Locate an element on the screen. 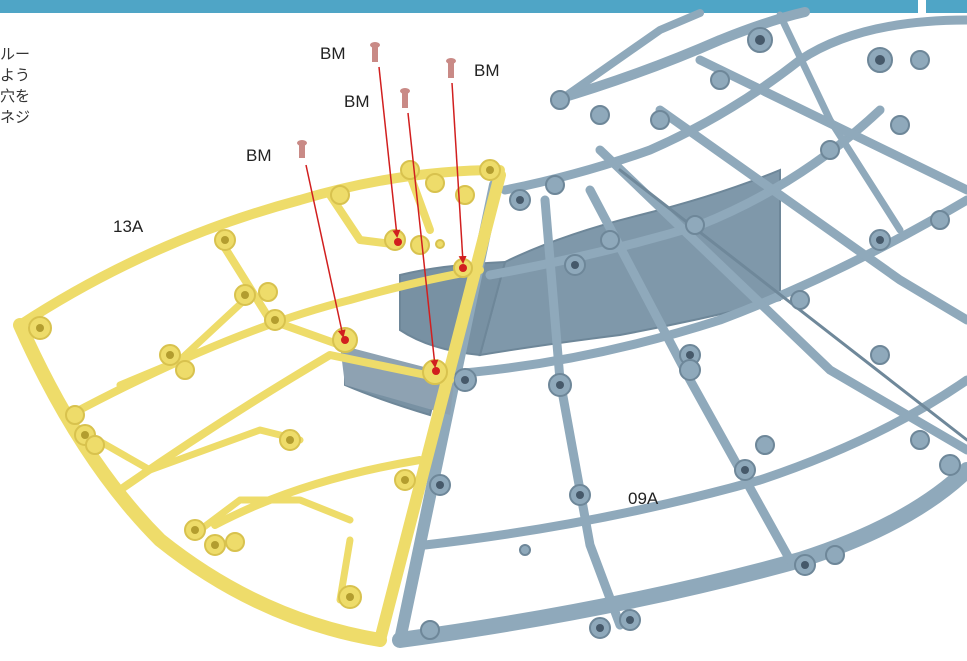 This screenshot has height=661, width=967. screw-label-2: BM is located at coordinates (333, 53).